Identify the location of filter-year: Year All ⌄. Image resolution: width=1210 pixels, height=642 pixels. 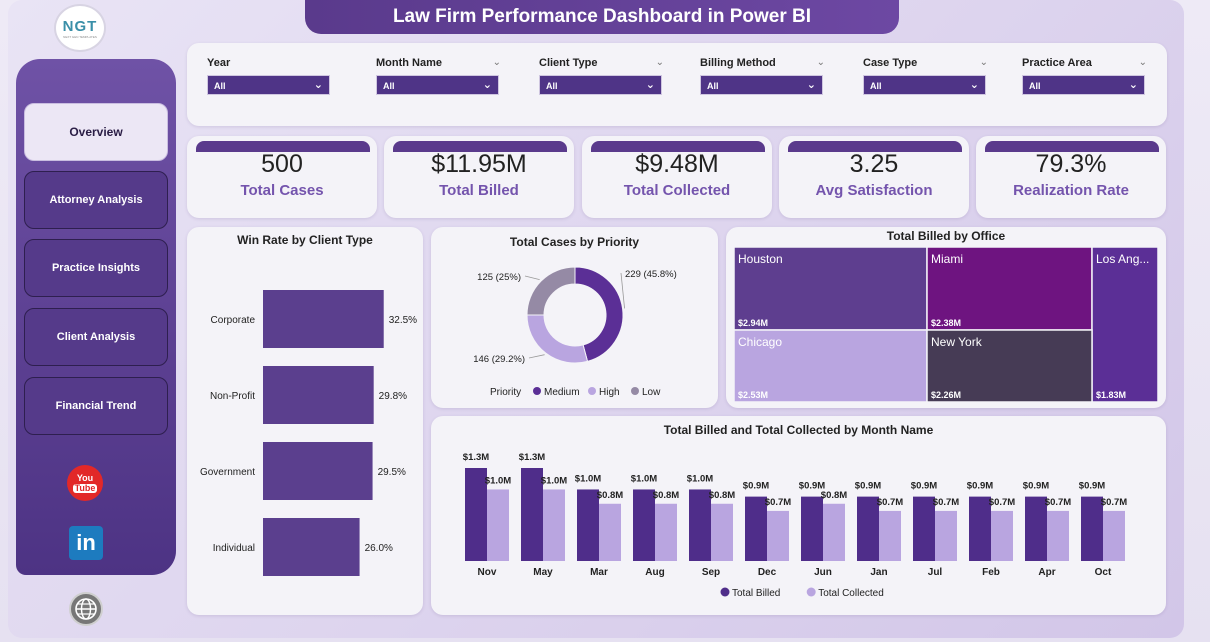
(269, 76).